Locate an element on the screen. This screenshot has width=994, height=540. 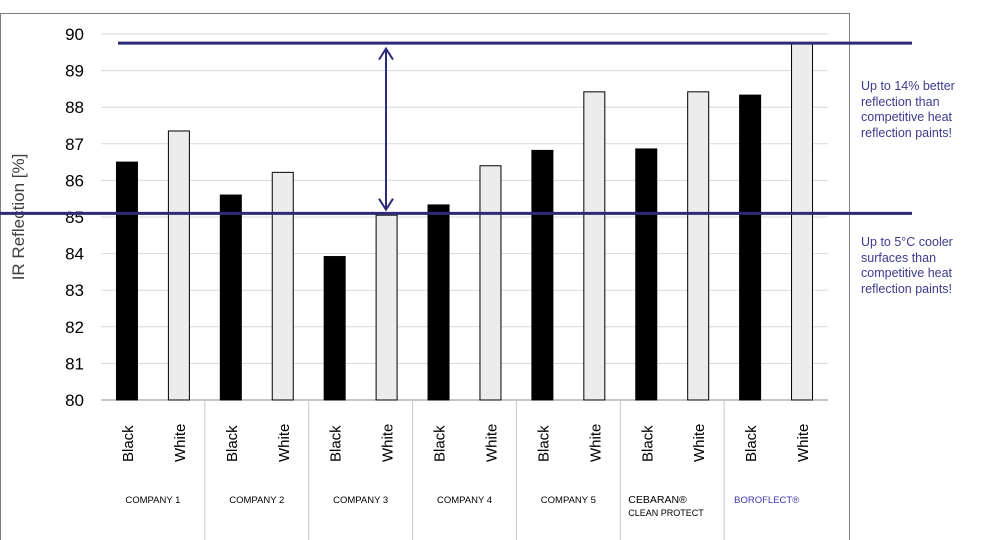
group-label: COMPANY 4 is located at coordinates (464, 500).